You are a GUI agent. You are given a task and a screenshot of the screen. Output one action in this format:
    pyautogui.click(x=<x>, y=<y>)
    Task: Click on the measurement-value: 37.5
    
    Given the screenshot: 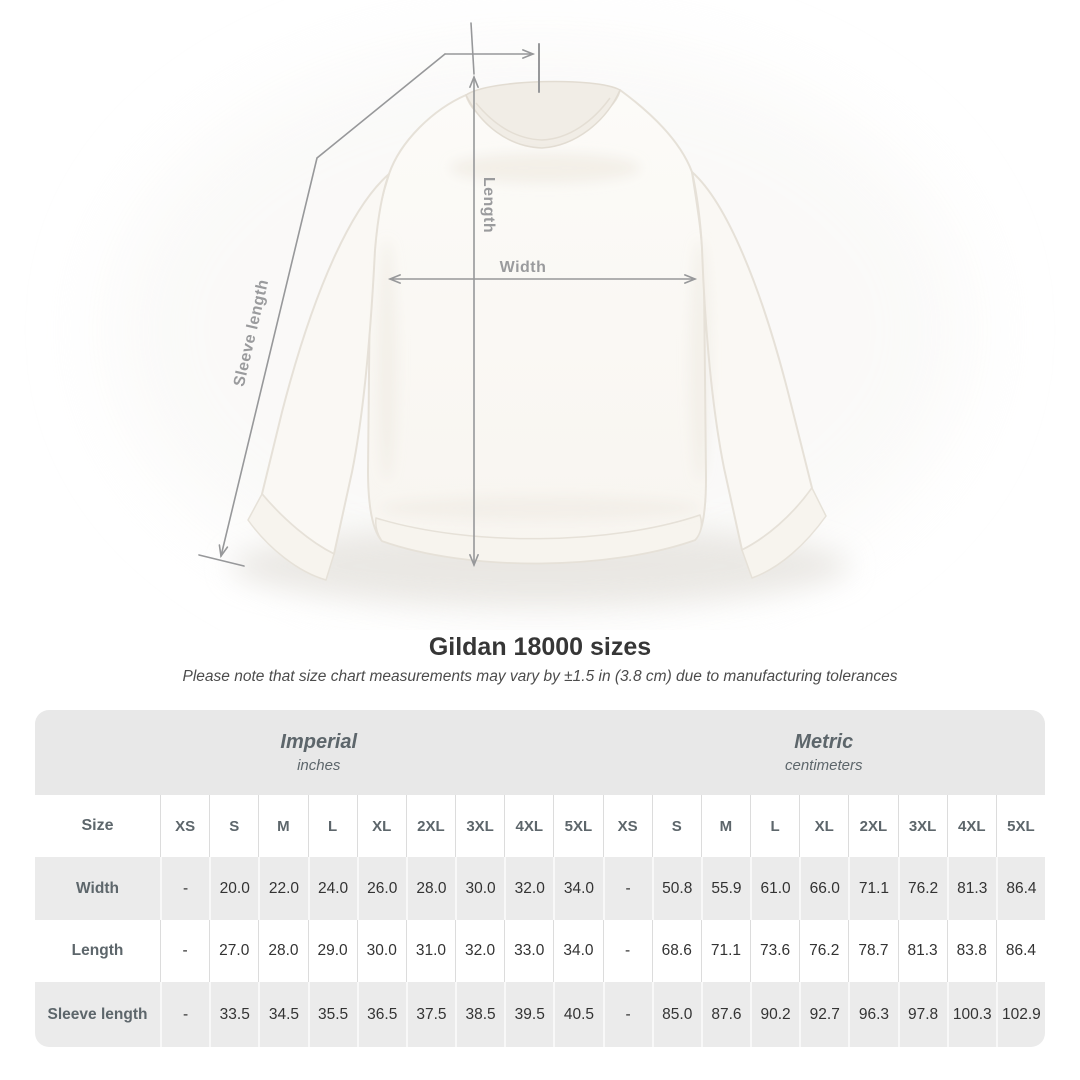 What is the action you would take?
    pyautogui.click(x=430, y=1014)
    